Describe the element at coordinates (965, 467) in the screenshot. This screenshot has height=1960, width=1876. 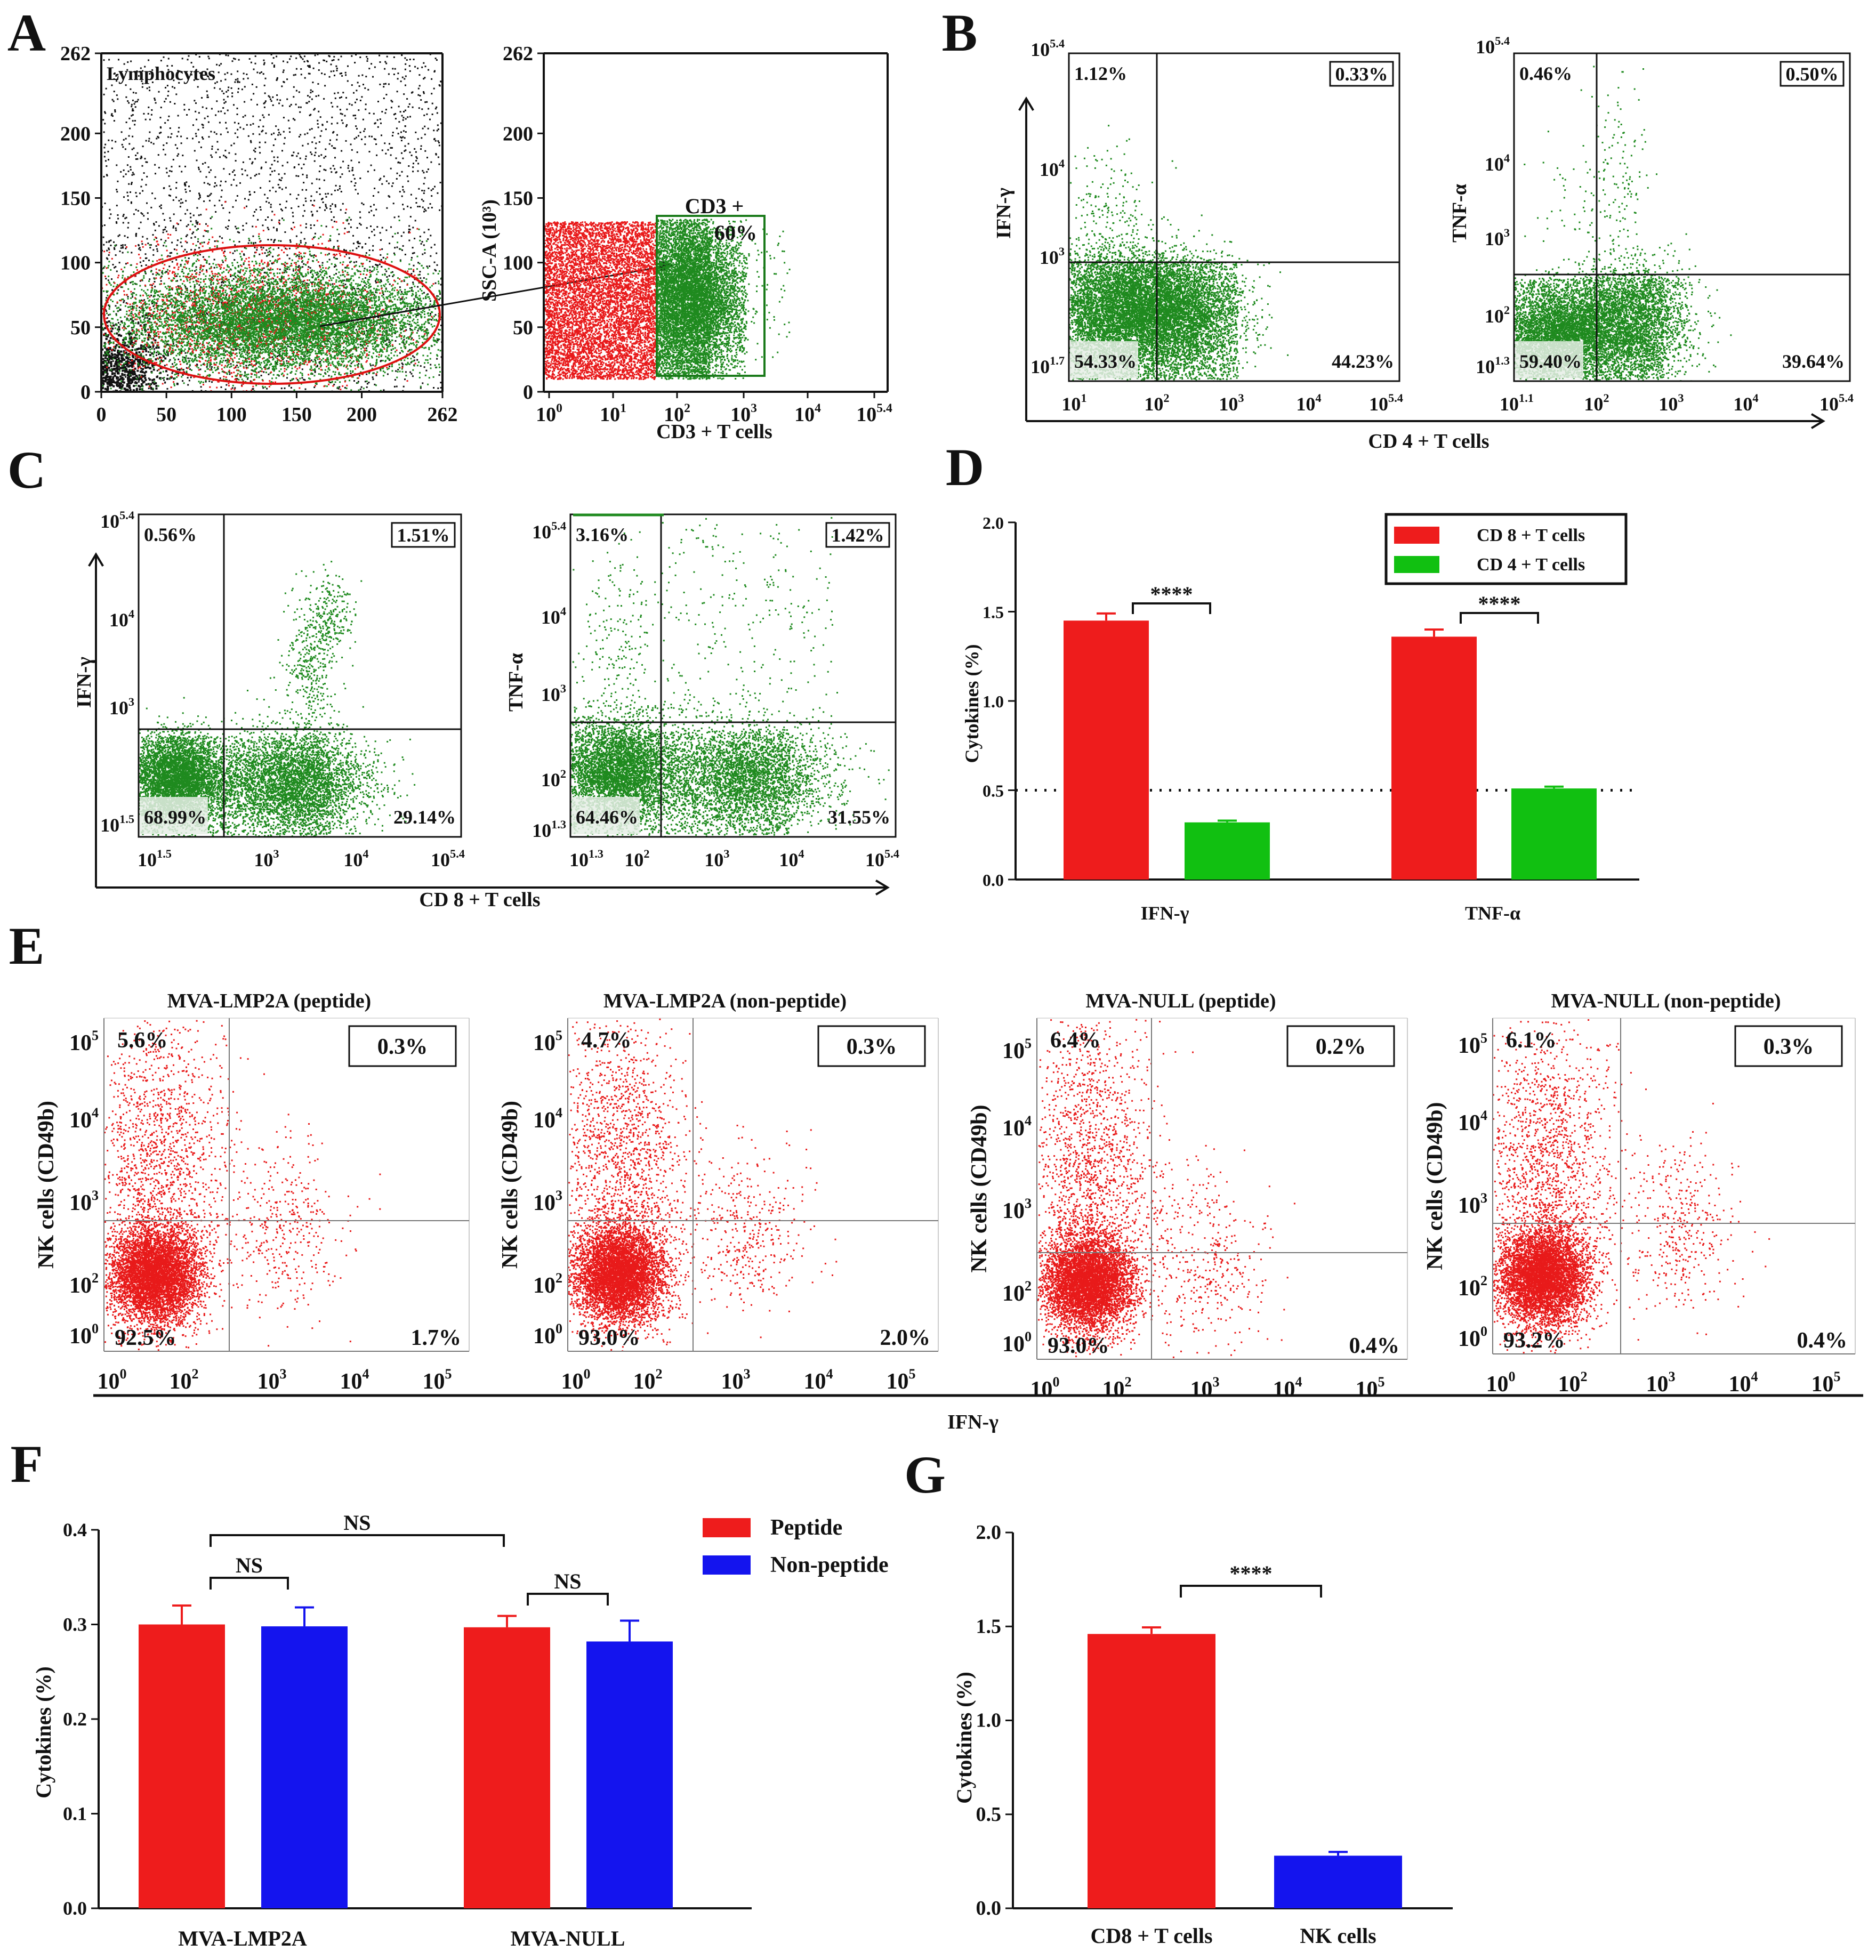
I see `panel-letter-D: D` at that location.